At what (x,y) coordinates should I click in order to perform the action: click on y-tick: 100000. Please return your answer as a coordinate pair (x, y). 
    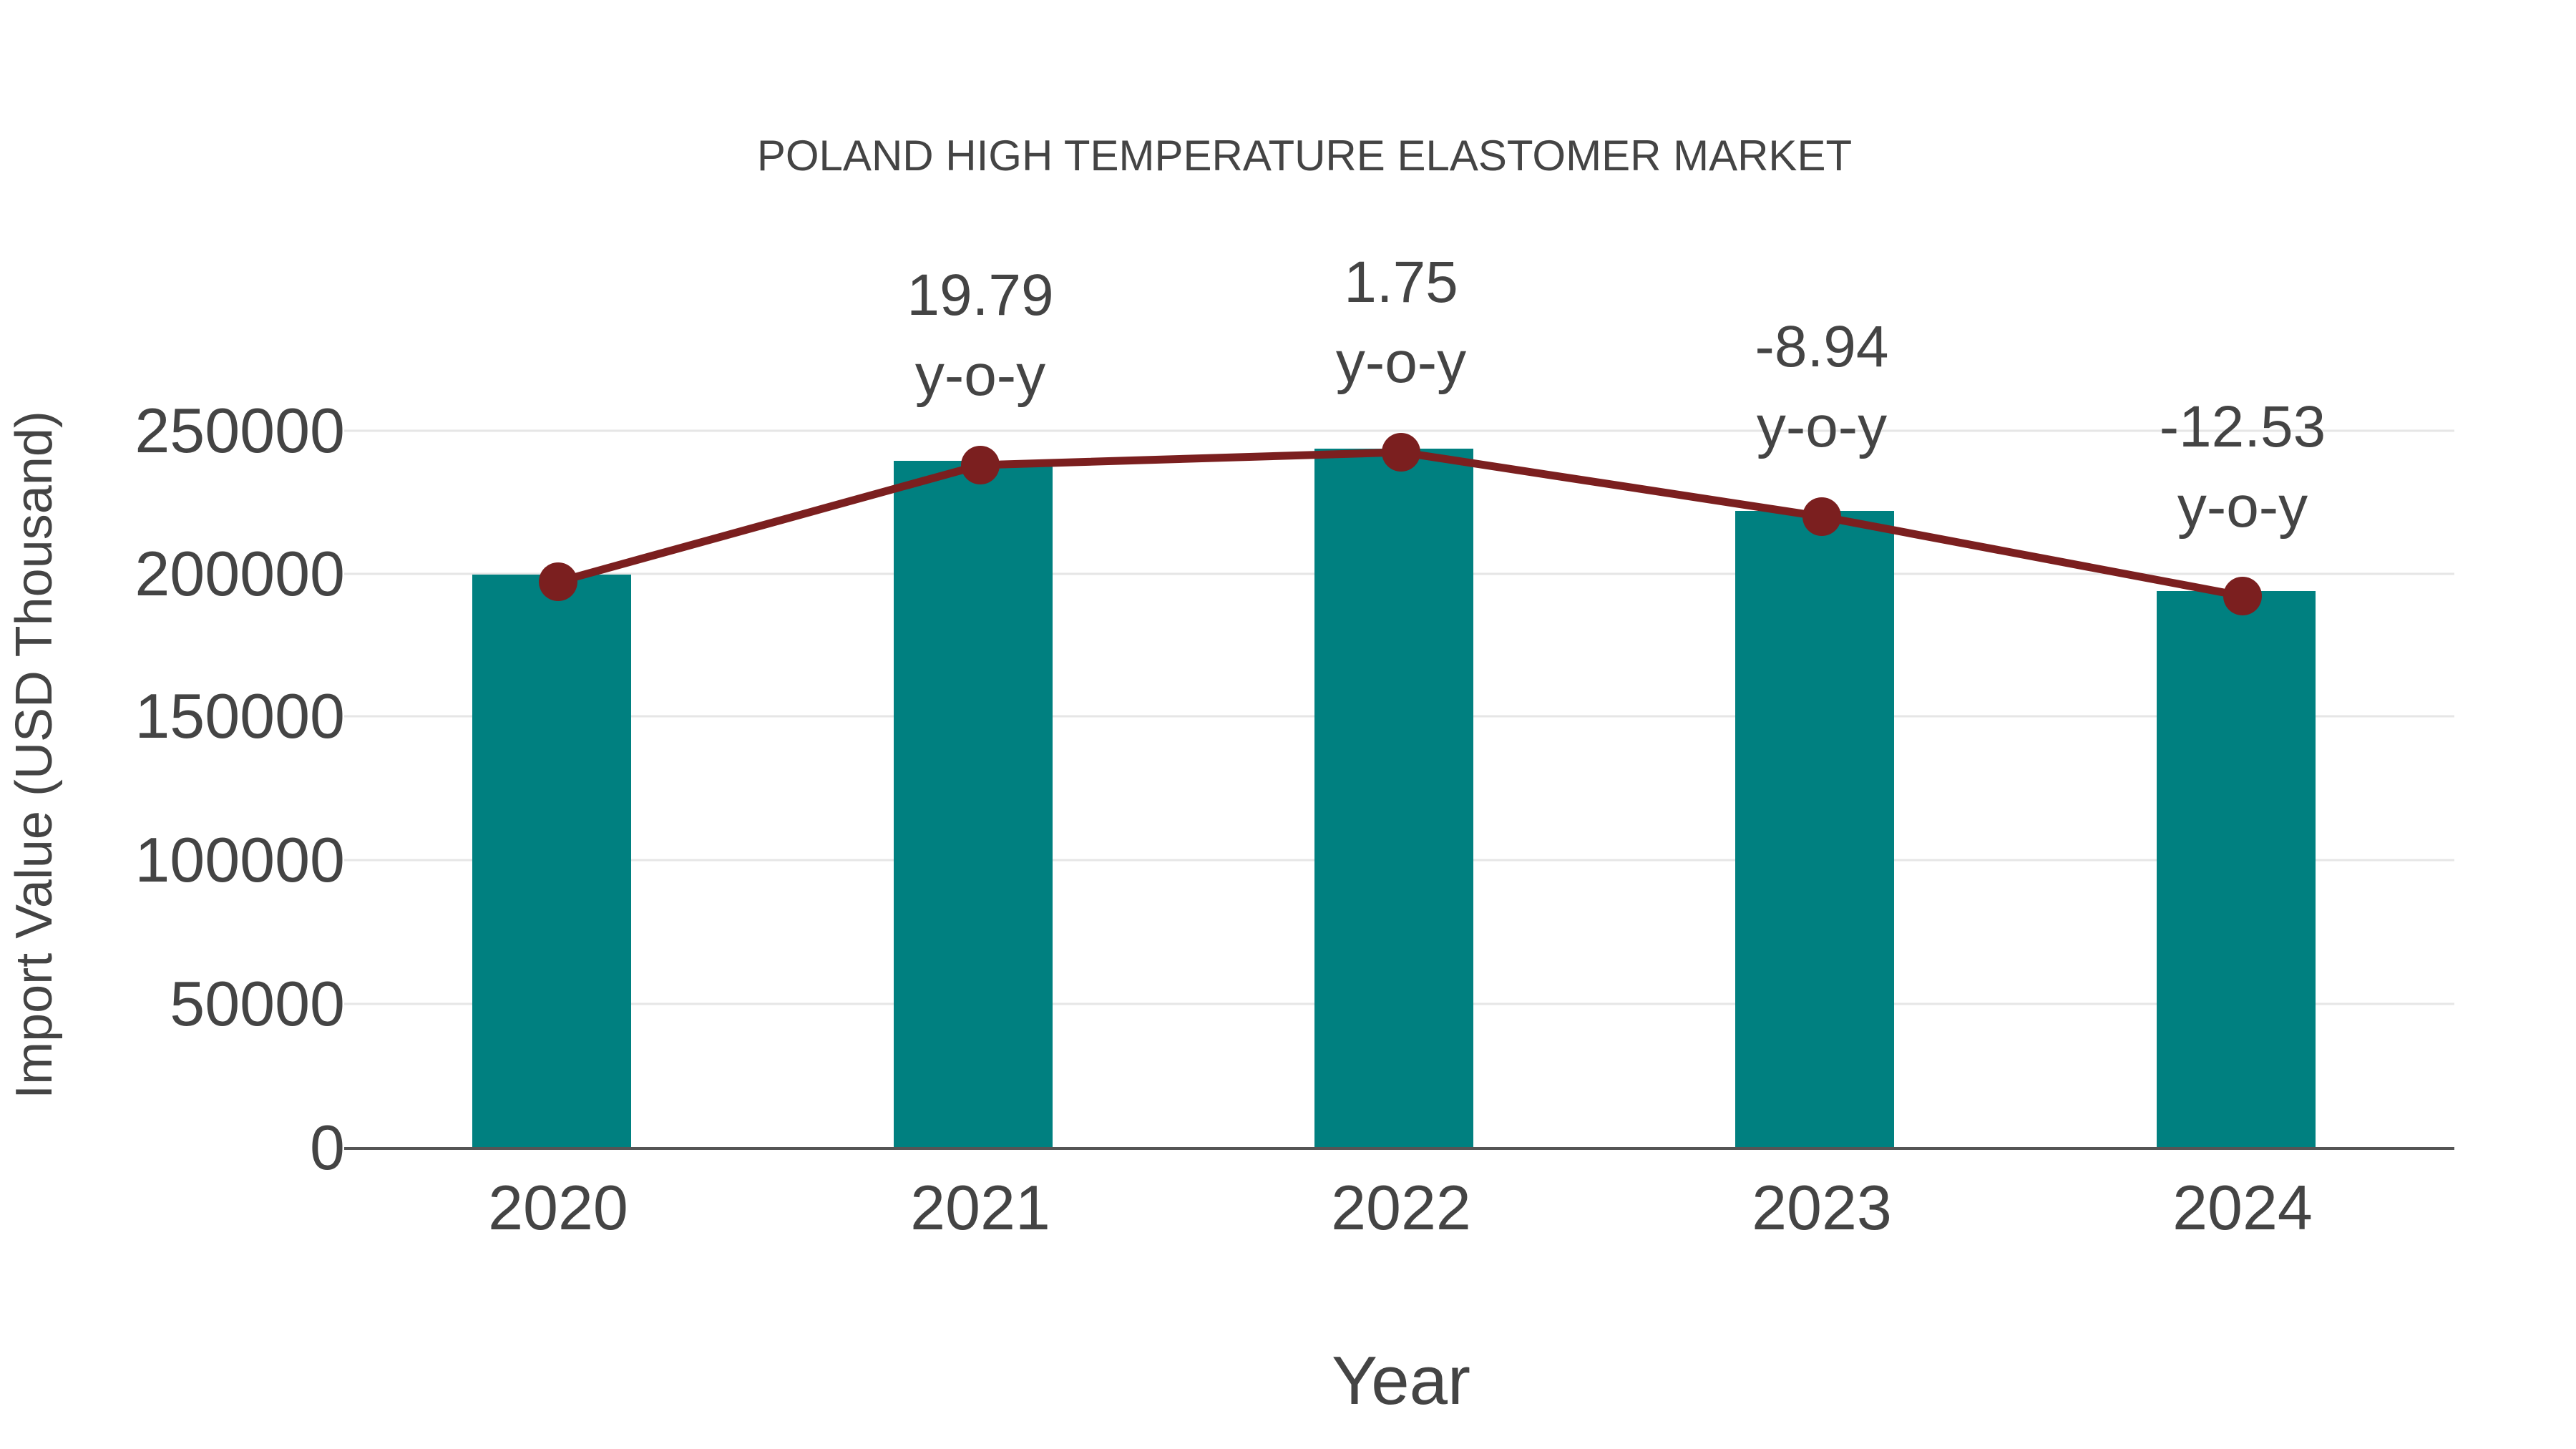
    Looking at the image, I should click on (240, 859).